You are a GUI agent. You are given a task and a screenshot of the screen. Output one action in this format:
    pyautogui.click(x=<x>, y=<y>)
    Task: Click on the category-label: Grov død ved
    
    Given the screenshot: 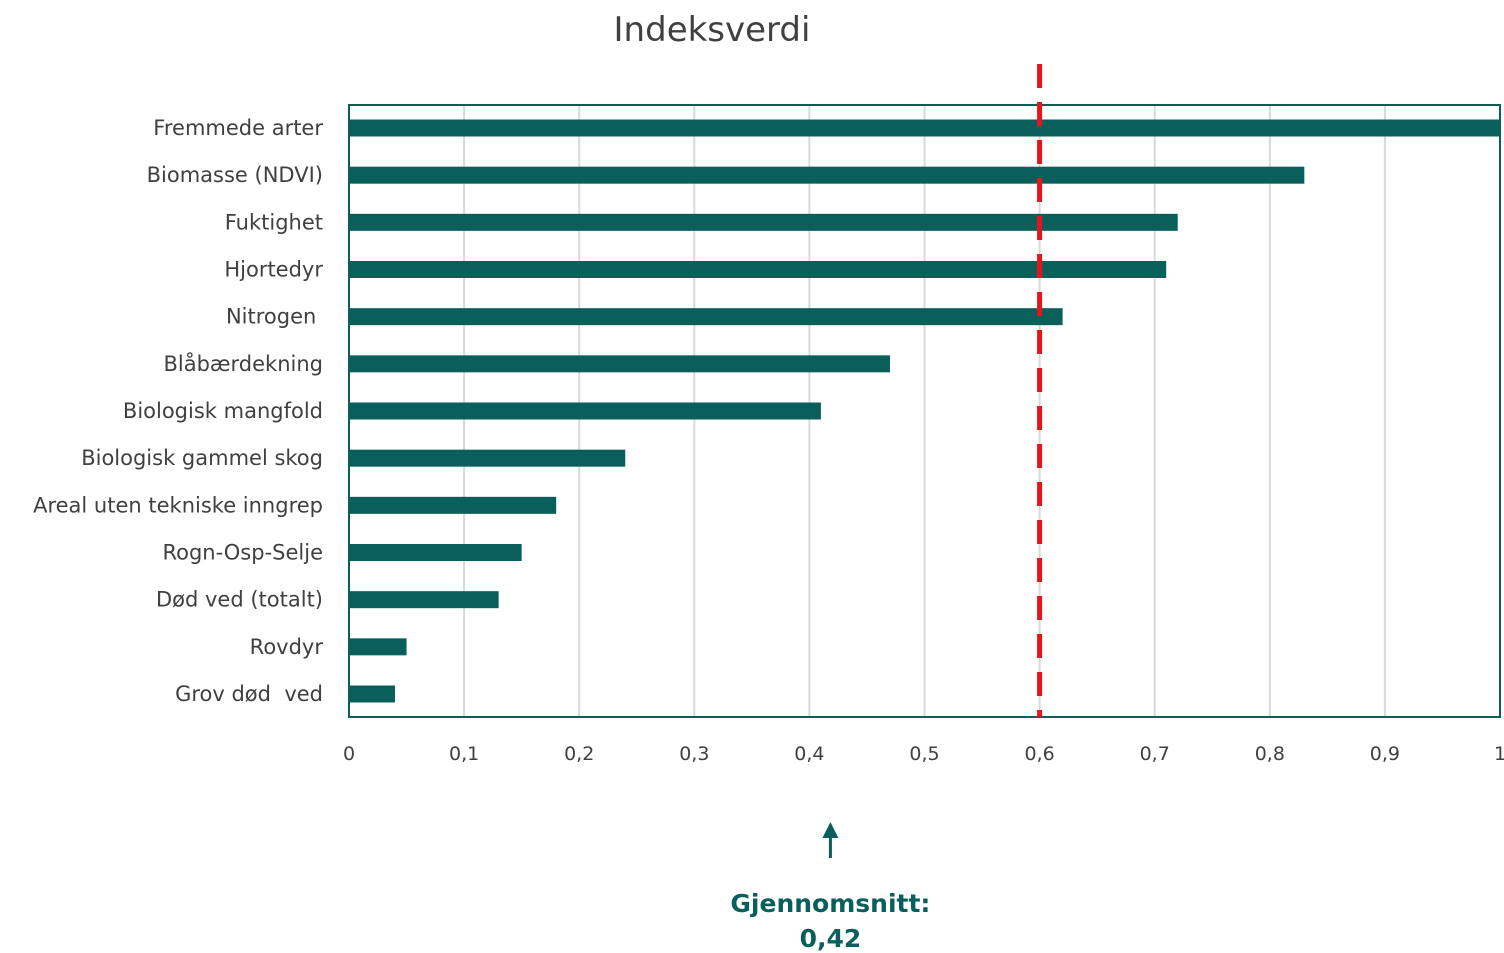 What is the action you would take?
    pyautogui.click(x=249, y=694)
    